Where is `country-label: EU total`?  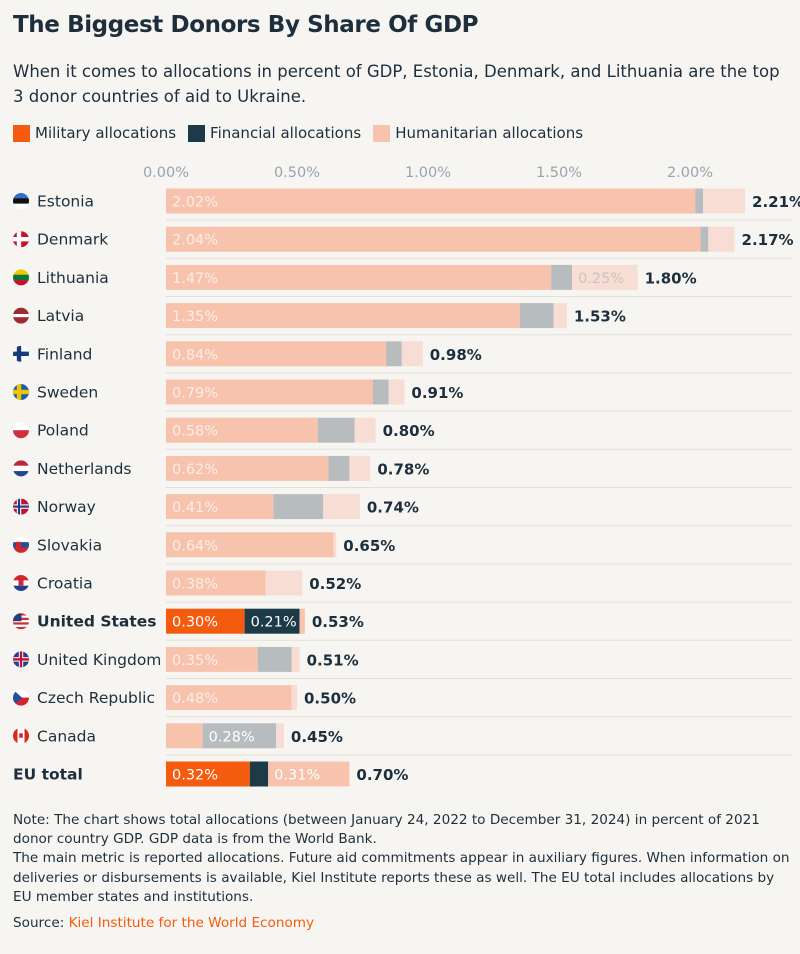 country-label: EU total is located at coordinates (48, 775).